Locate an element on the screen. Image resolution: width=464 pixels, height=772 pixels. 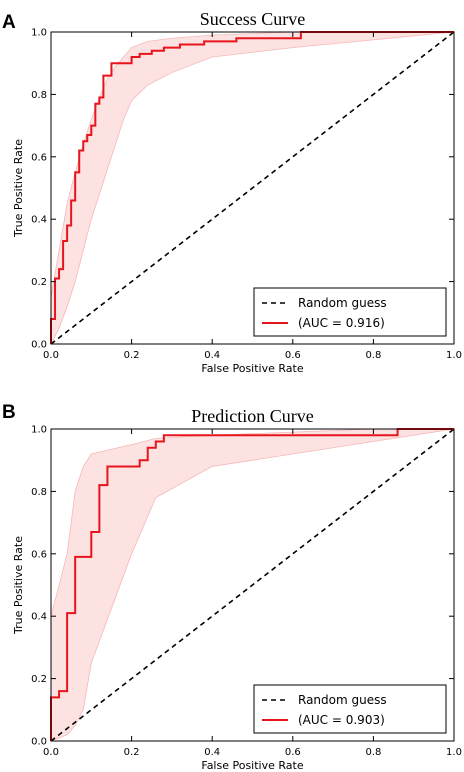
chart-title: Success Curve is located at coordinates (252, 19).